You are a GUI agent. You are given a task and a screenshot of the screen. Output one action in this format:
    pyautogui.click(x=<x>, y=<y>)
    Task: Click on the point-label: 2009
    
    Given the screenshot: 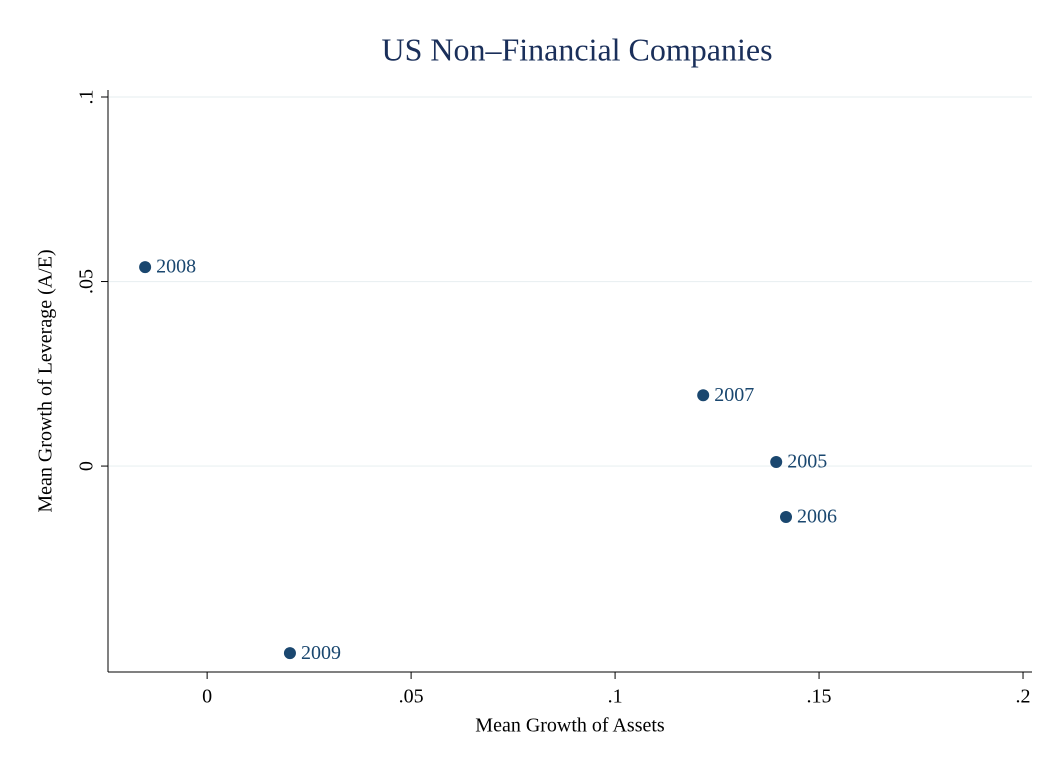 What is the action you would take?
    pyautogui.click(x=321, y=653)
    